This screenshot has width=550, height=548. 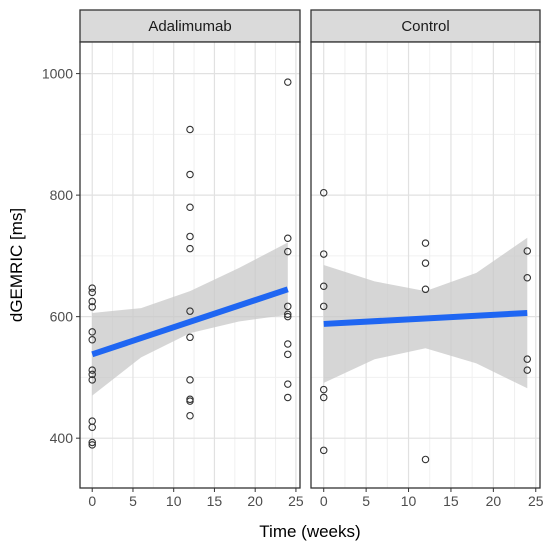 What do you see at coordinates (62, 195) in the screenshot?
I see `y-tick-label: 800` at bounding box center [62, 195].